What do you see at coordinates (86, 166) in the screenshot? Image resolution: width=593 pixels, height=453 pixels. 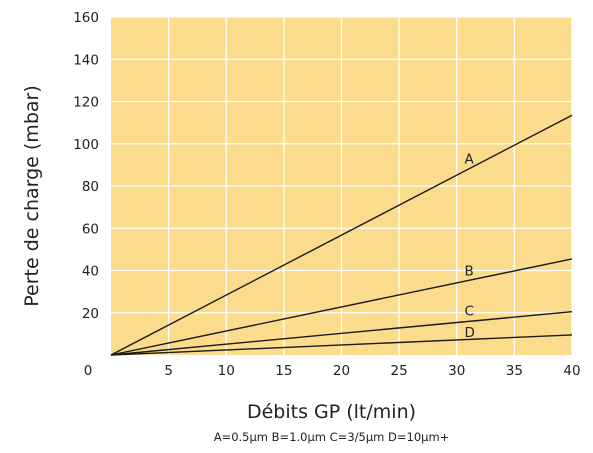 I see `y-axis-ticks: 20 40 60 80 100 120 140 160` at bounding box center [86, 166].